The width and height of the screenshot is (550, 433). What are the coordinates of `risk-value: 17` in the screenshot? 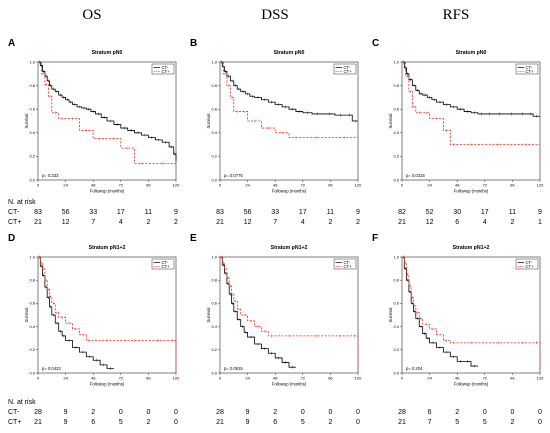 It's located at (485, 212).